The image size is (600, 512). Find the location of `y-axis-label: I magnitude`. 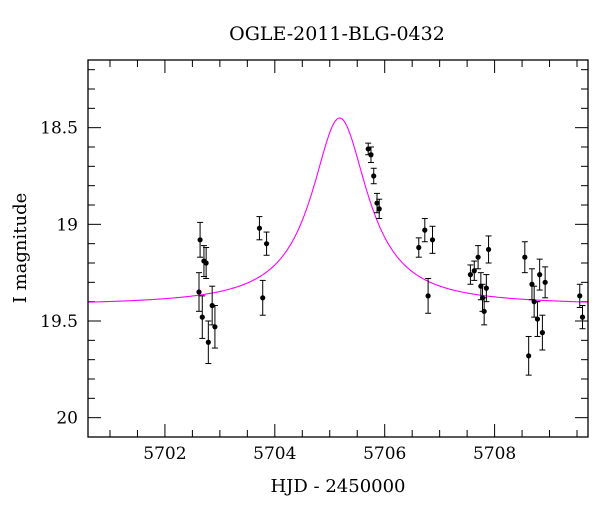

y-axis-label: I magnitude is located at coordinates (20, 248).